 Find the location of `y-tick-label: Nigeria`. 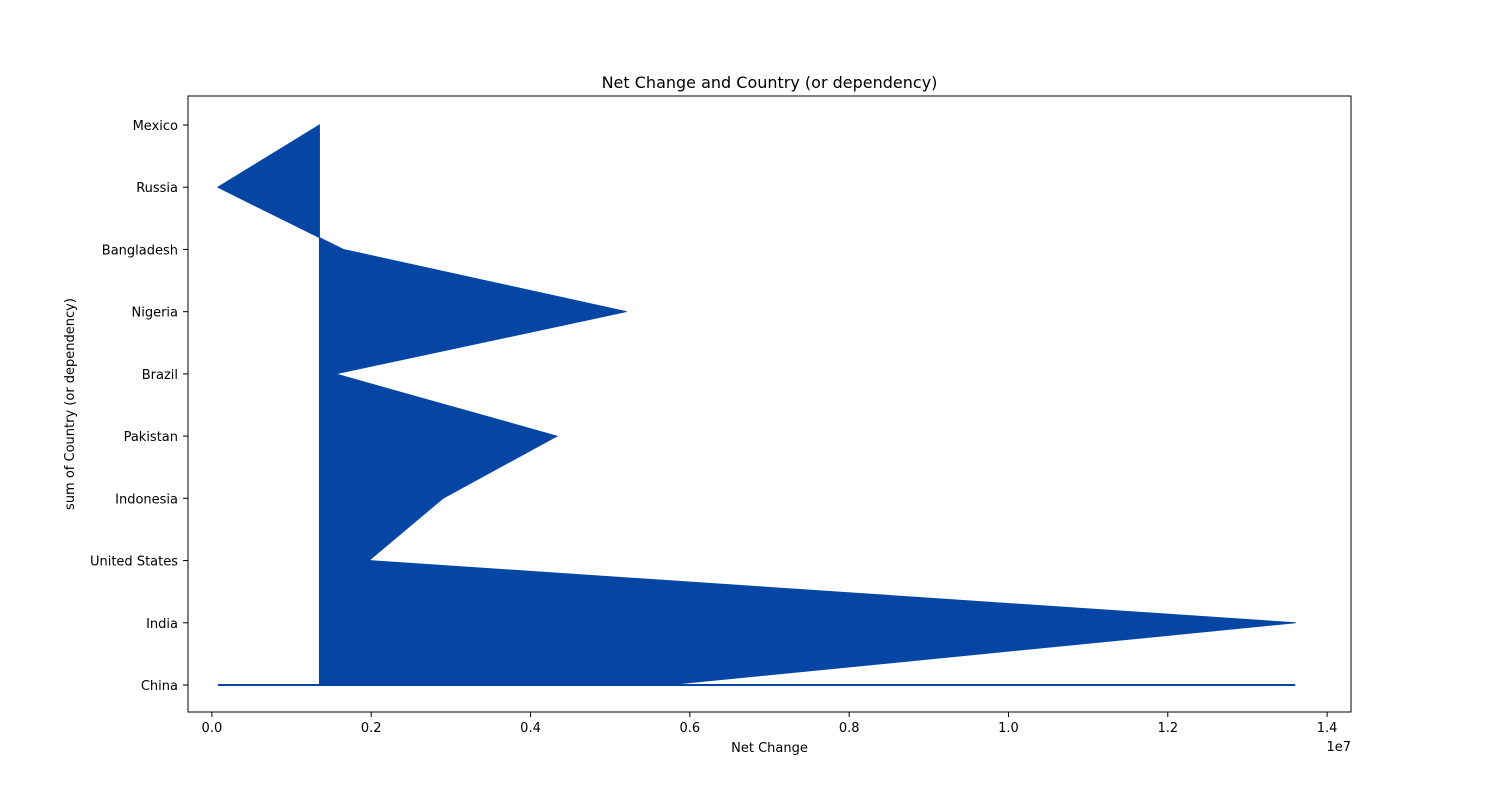

y-tick-label: Nigeria is located at coordinates (154, 313).